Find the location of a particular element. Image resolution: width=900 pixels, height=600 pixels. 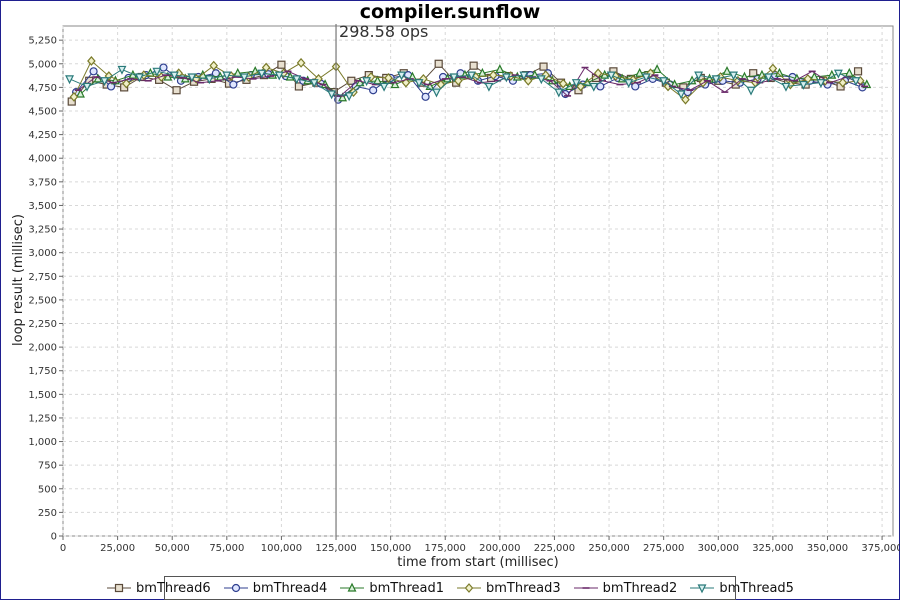

y-tick-label: 1,000 is located at coordinates (42, 442).